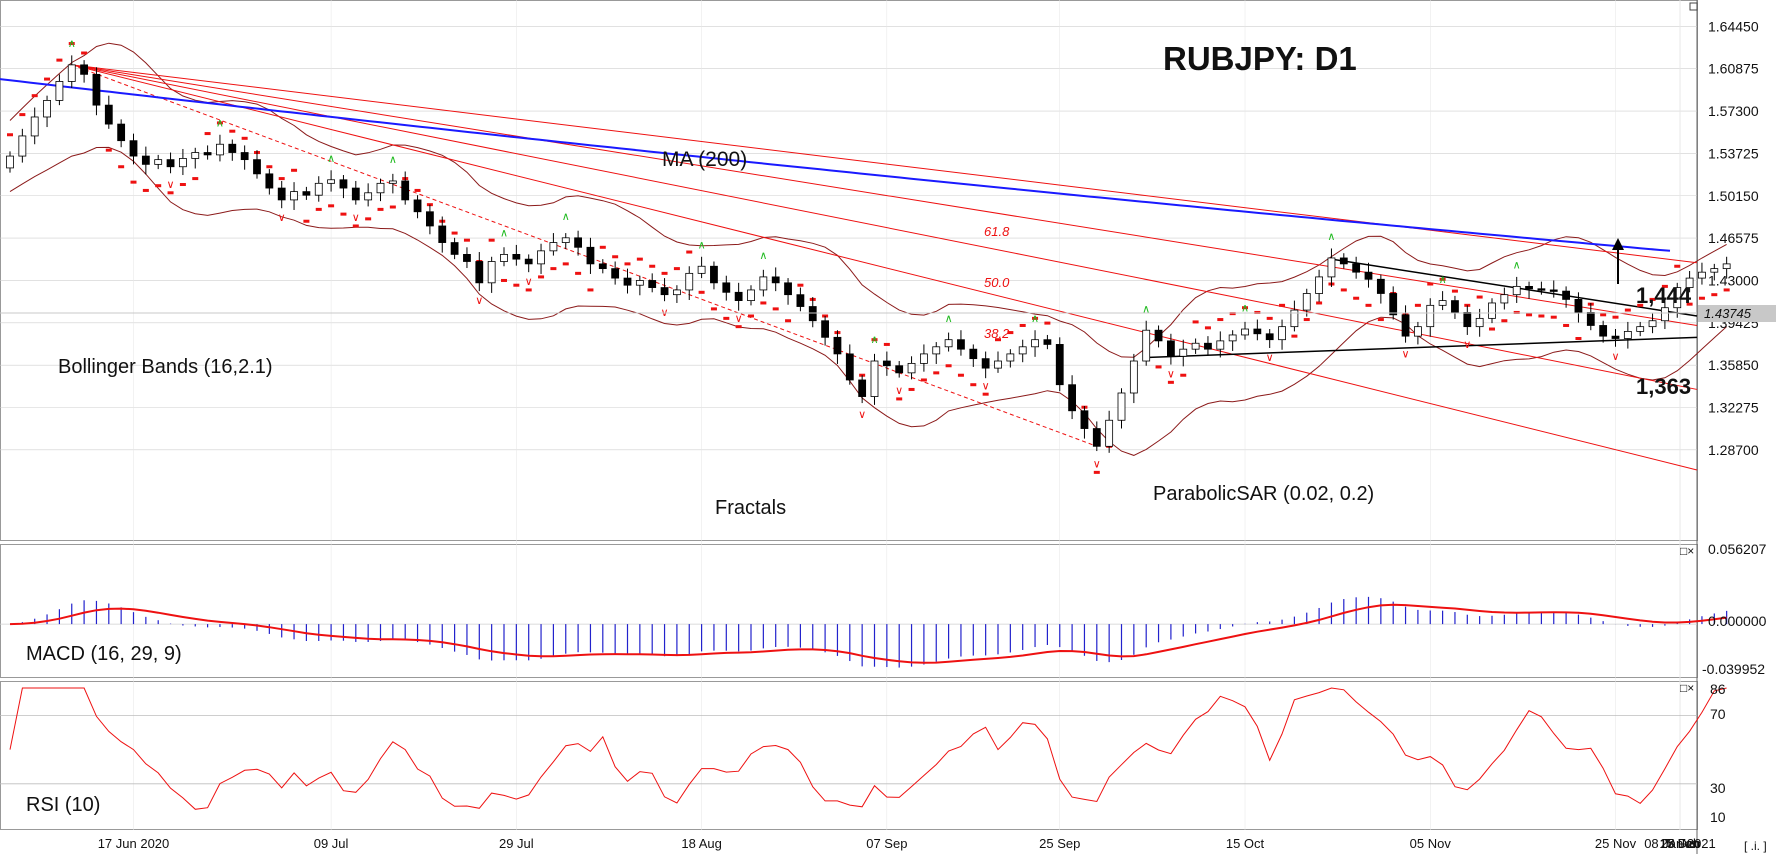 This screenshot has width=1776, height=854. Describe the element at coordinates (997, 282) in the screenshot. I see `fib-500-label: 50.0` at that location.